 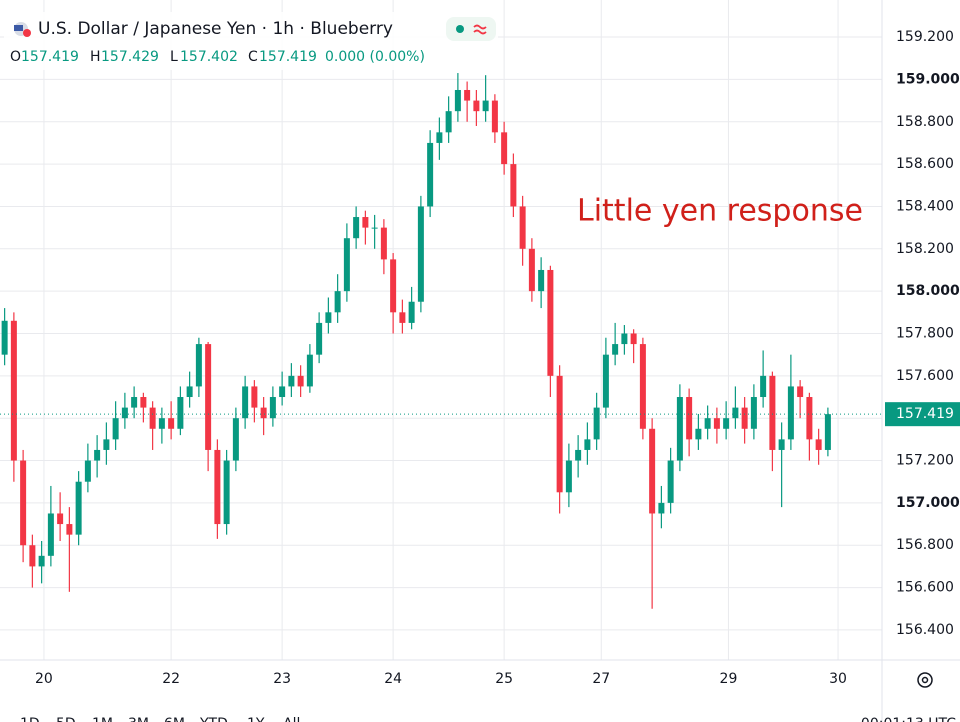 What do you see at coordinates (928, 79) in the screenshot?
I see `y-tick-label: 159.000` at bounding box center [928, 79].